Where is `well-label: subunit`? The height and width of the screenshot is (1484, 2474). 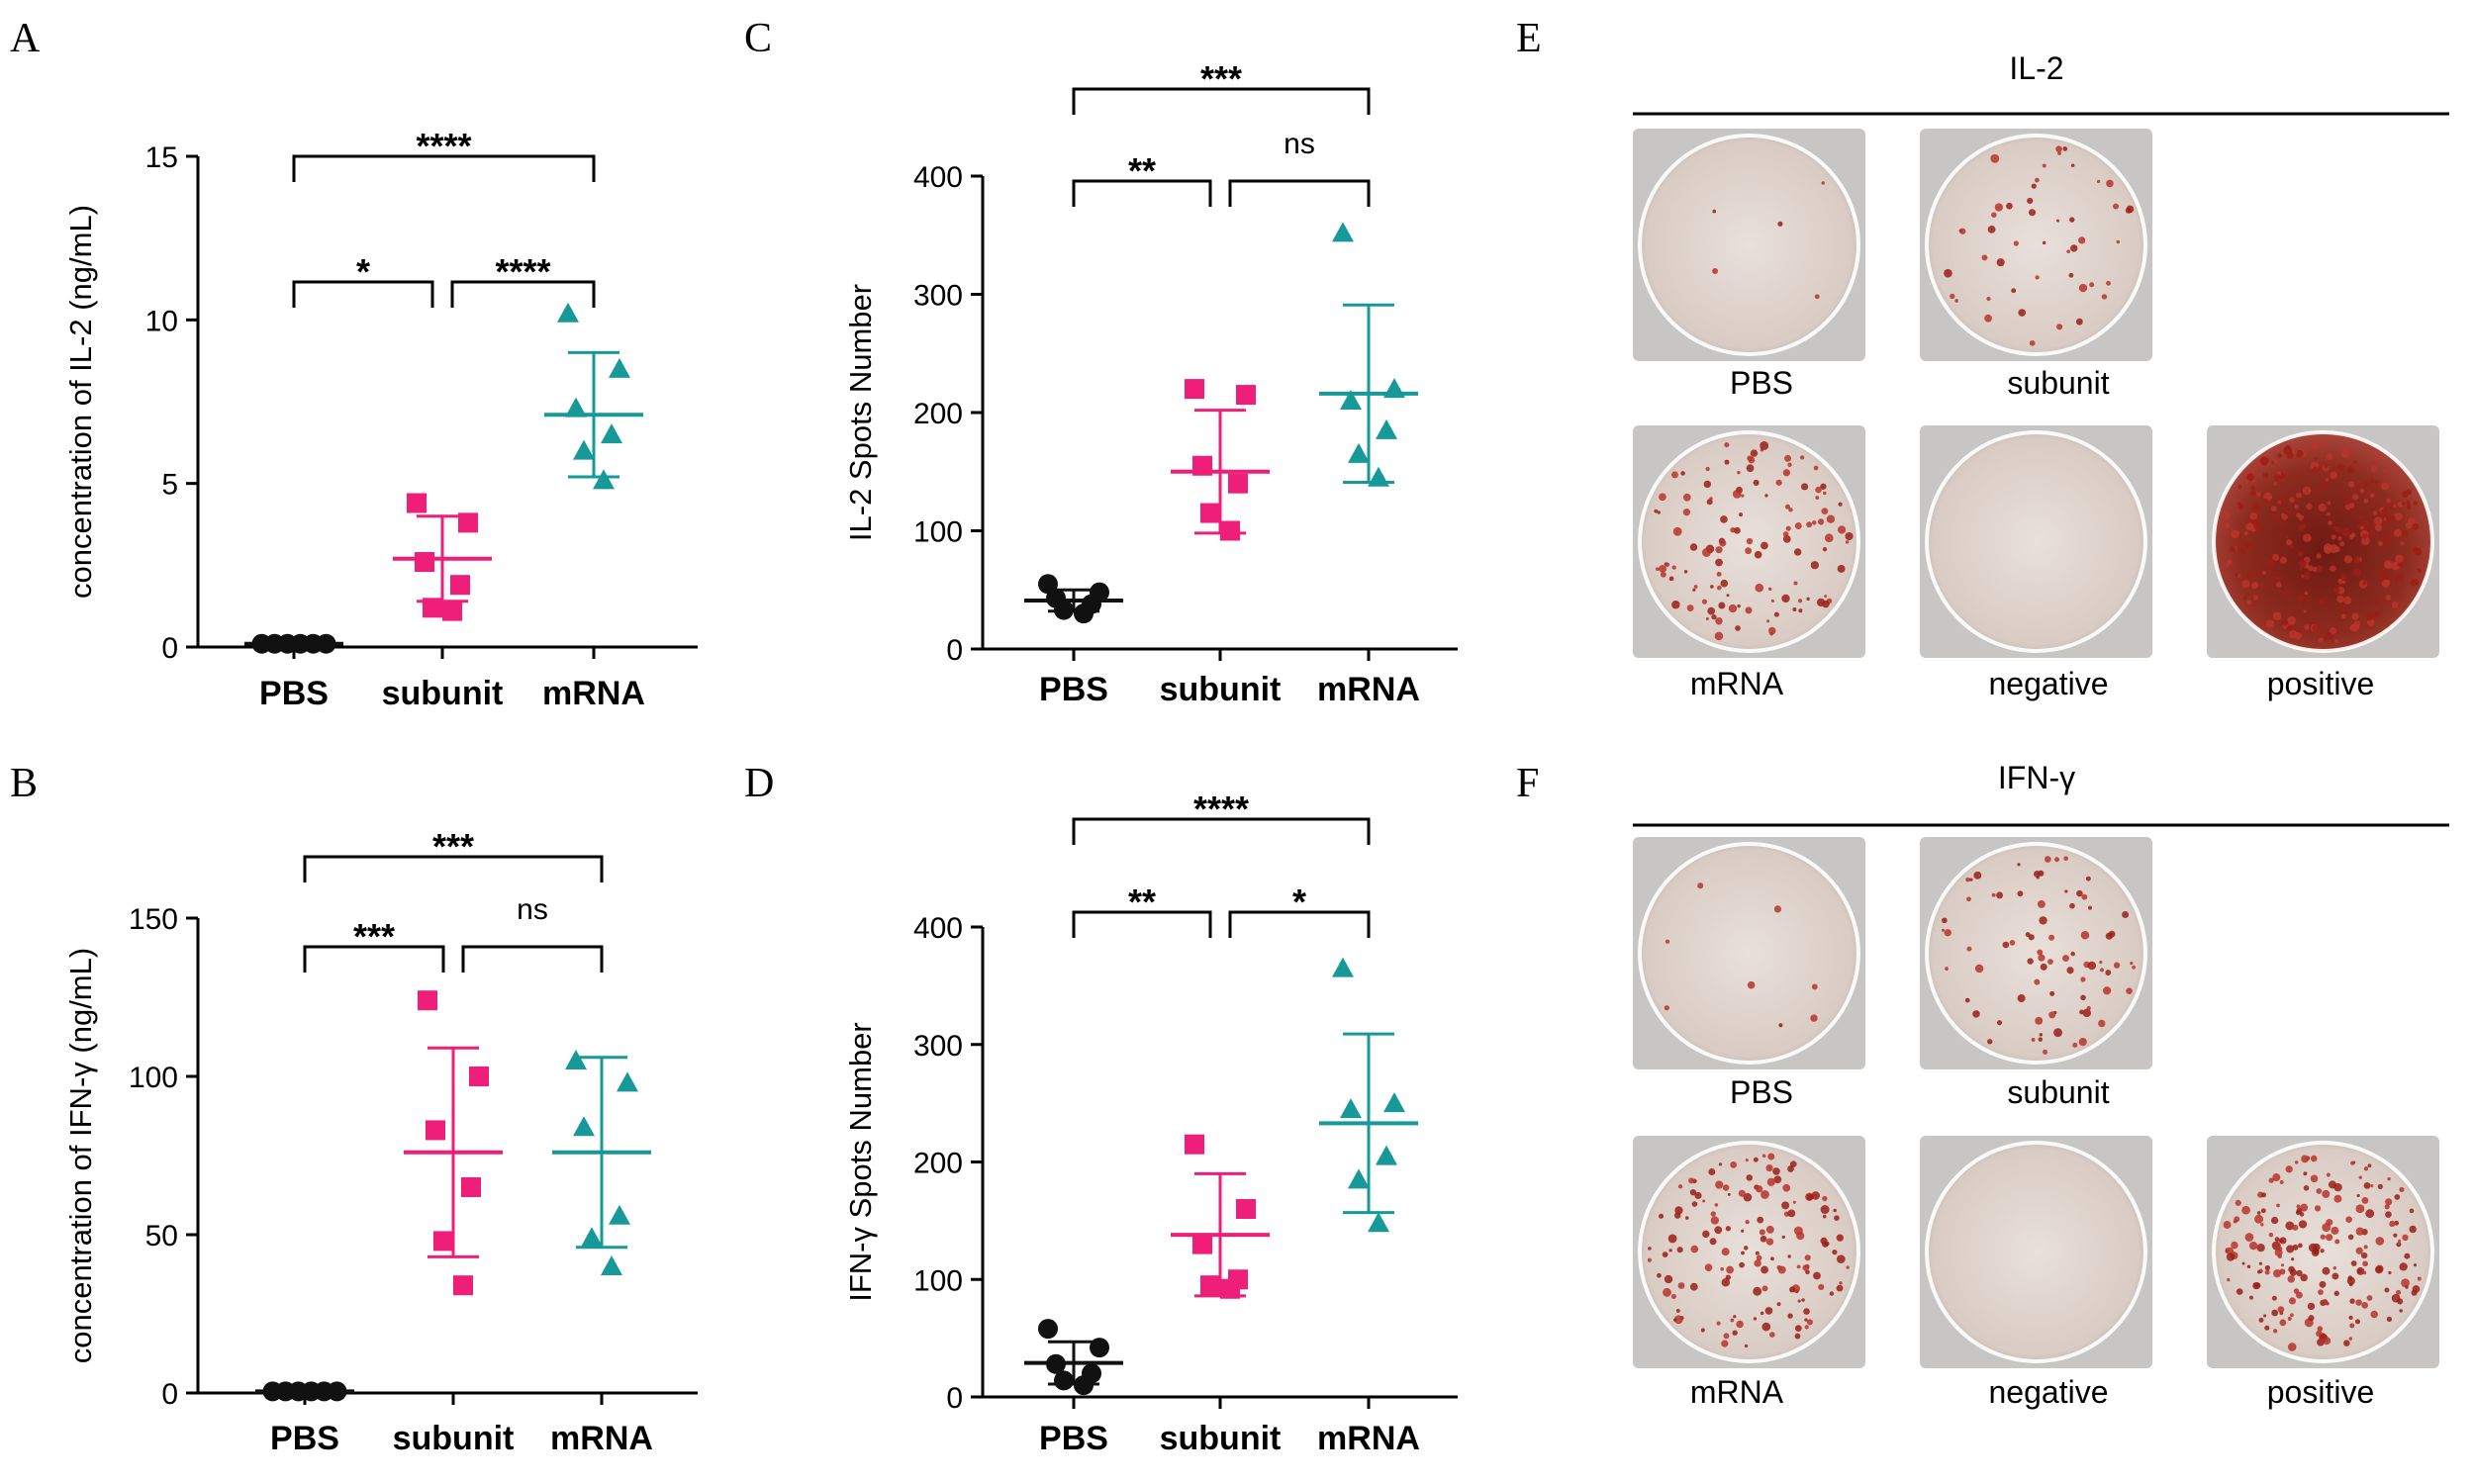
well-label: subunit is located at coordinates (2058, 383).